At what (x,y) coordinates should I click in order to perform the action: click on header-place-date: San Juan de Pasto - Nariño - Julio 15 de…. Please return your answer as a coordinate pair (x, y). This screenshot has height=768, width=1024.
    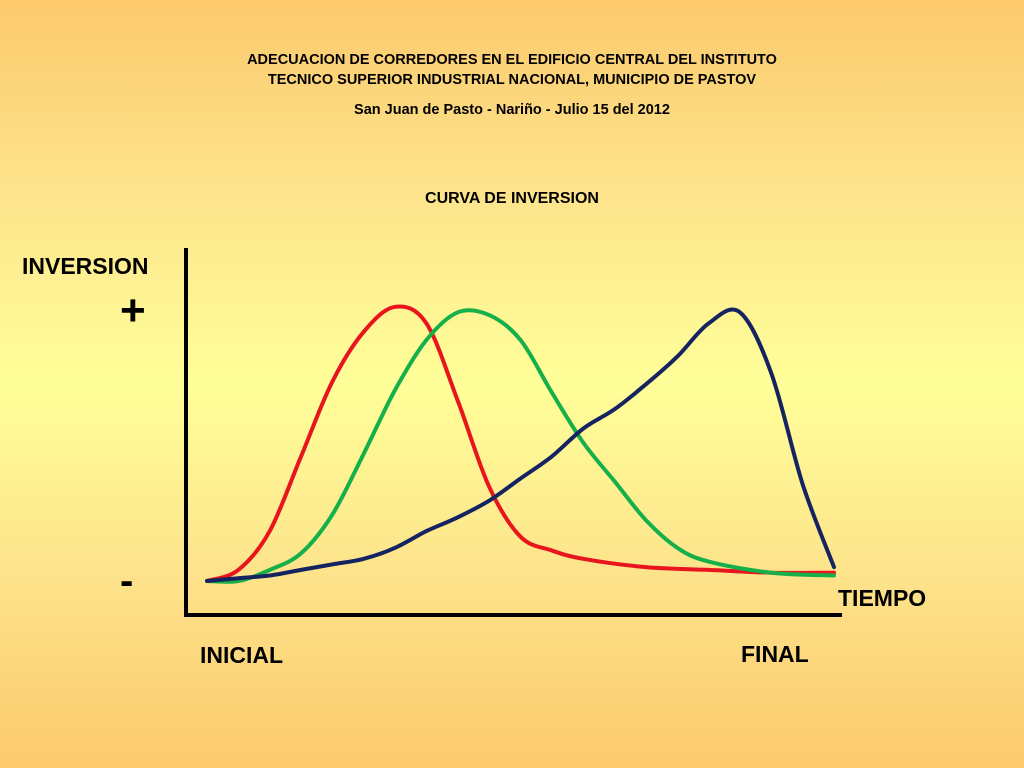
    Looking at the image, I should click on (512, 110).